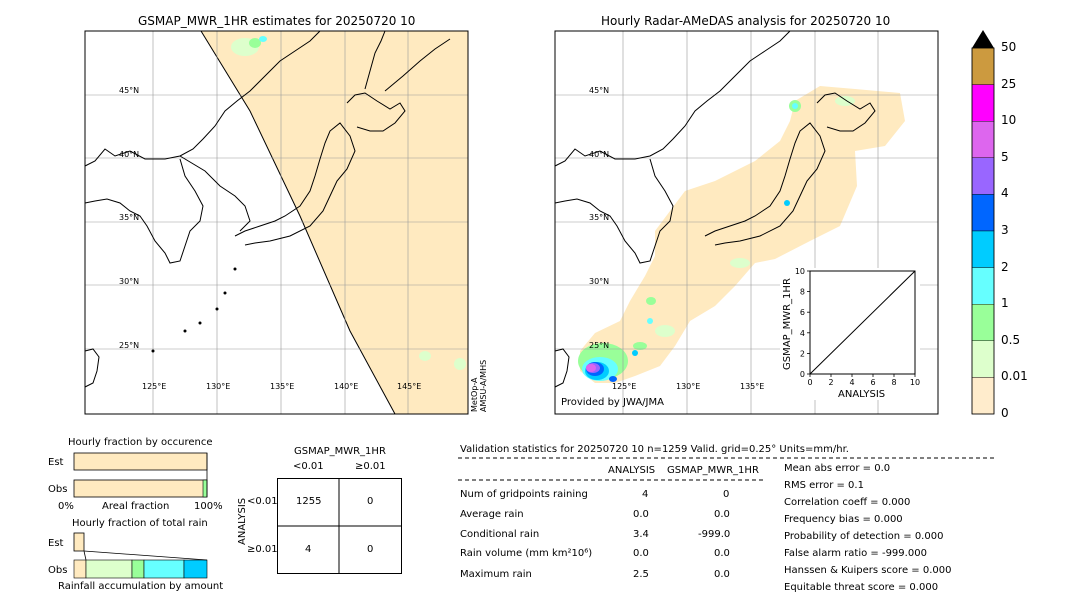  I want to click on data-credit: Provided by JWA/JMA, so click(612, 402).